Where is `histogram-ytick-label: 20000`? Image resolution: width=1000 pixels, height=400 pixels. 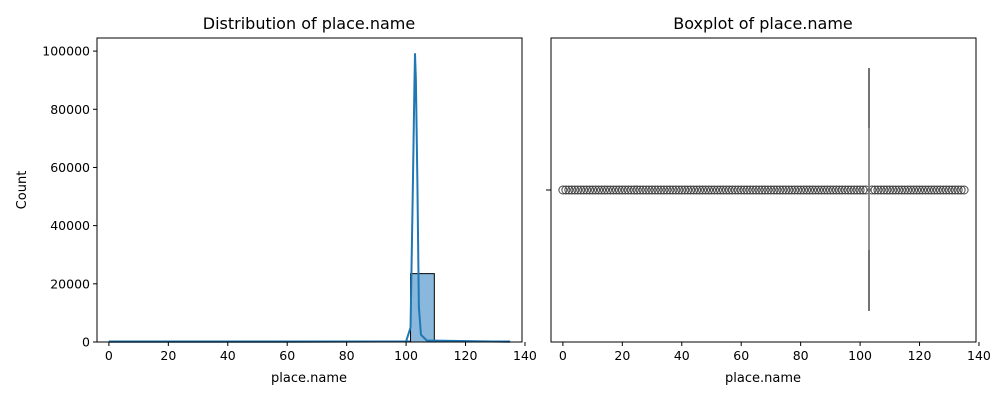
histogram-ytick-label: 20000 is located at coordinates (70, 283).